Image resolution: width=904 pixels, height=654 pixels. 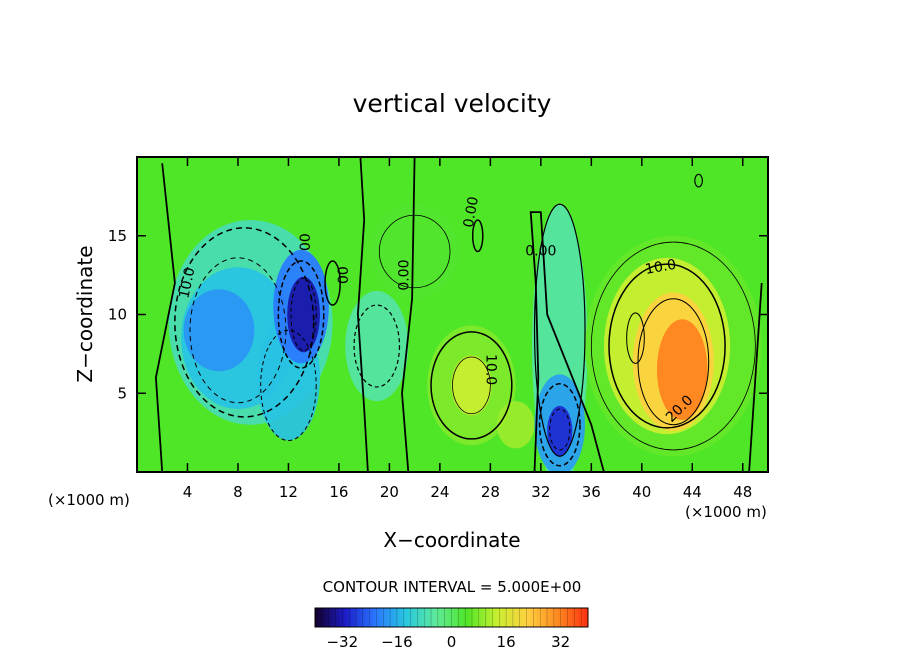 I want to click on y-tick-label: 15, so click(x=117, y=236).